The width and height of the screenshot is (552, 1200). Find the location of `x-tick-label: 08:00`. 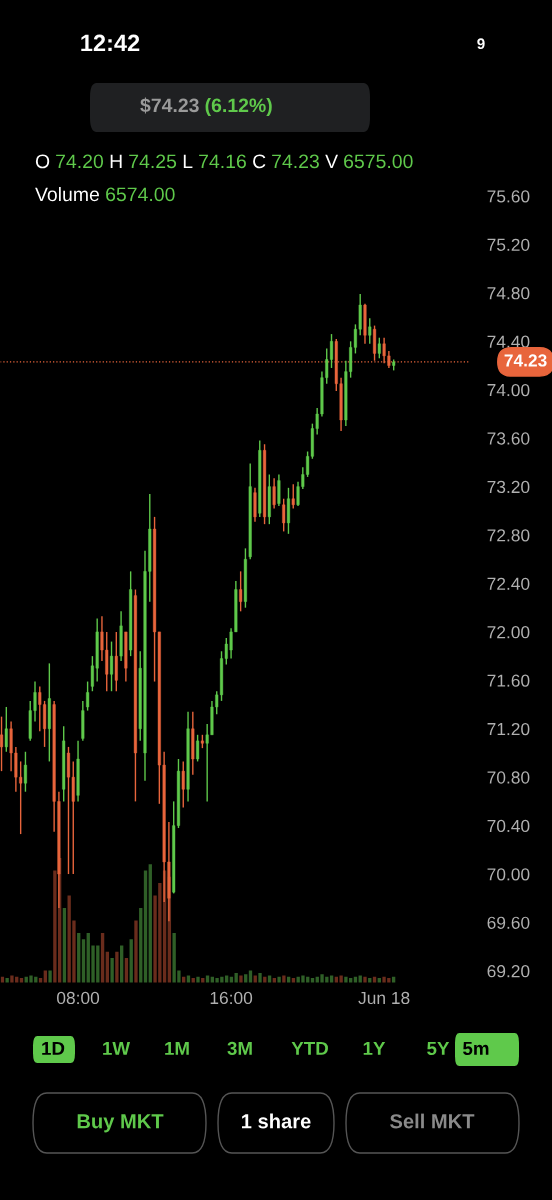

x-tick-label: 08:00 is located at coordinates (78, 998).